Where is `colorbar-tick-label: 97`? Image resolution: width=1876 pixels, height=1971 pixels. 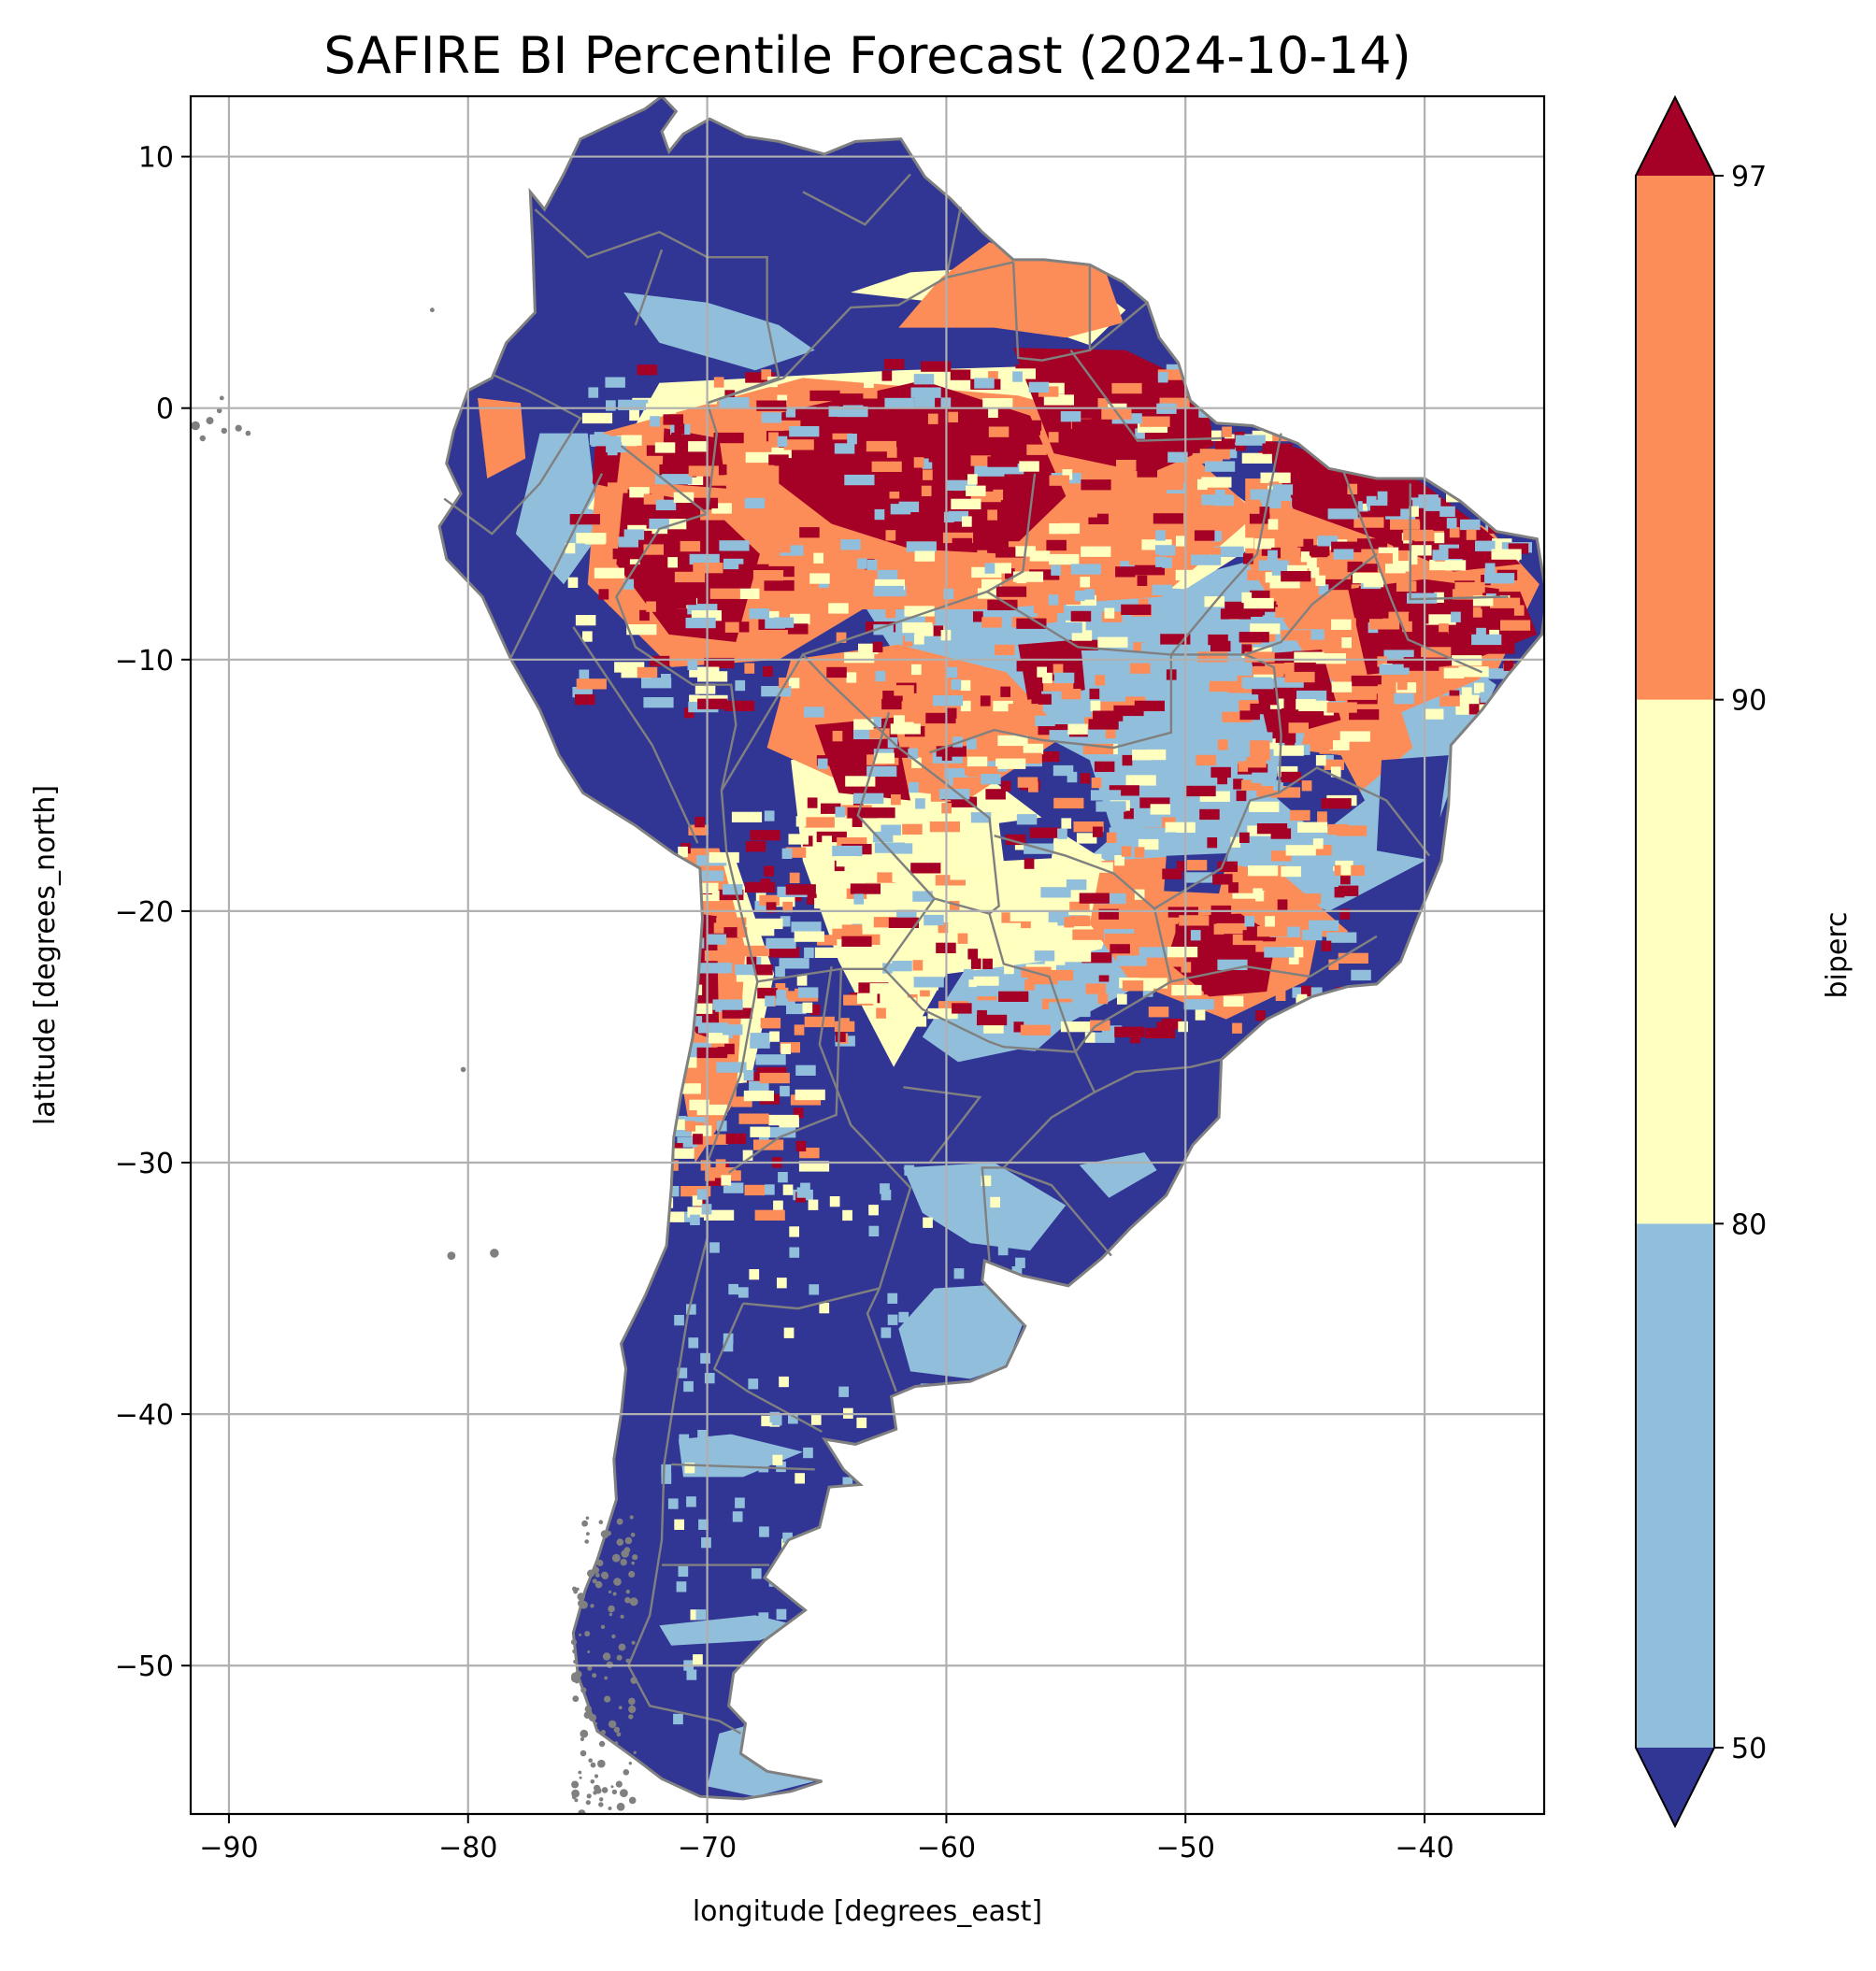 colorbar-tick-label: 97 is located at coordinates (1749, 177).